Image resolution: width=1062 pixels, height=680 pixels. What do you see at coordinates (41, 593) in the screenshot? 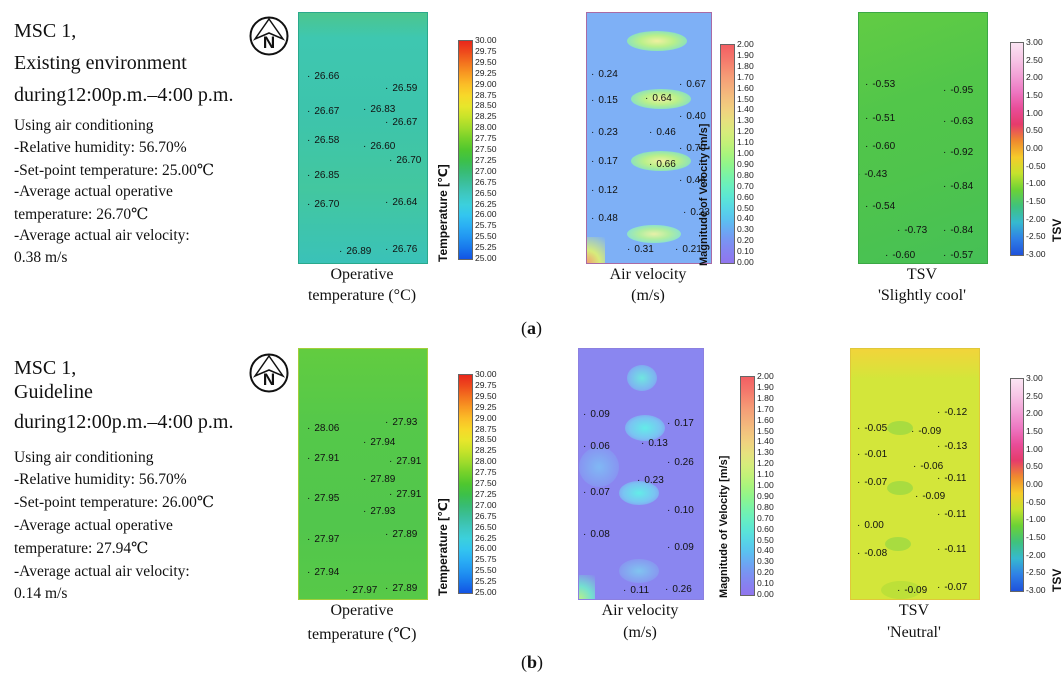
I see `row-b-info-7: 0.14 m/s` at bounding box center [41, 593].